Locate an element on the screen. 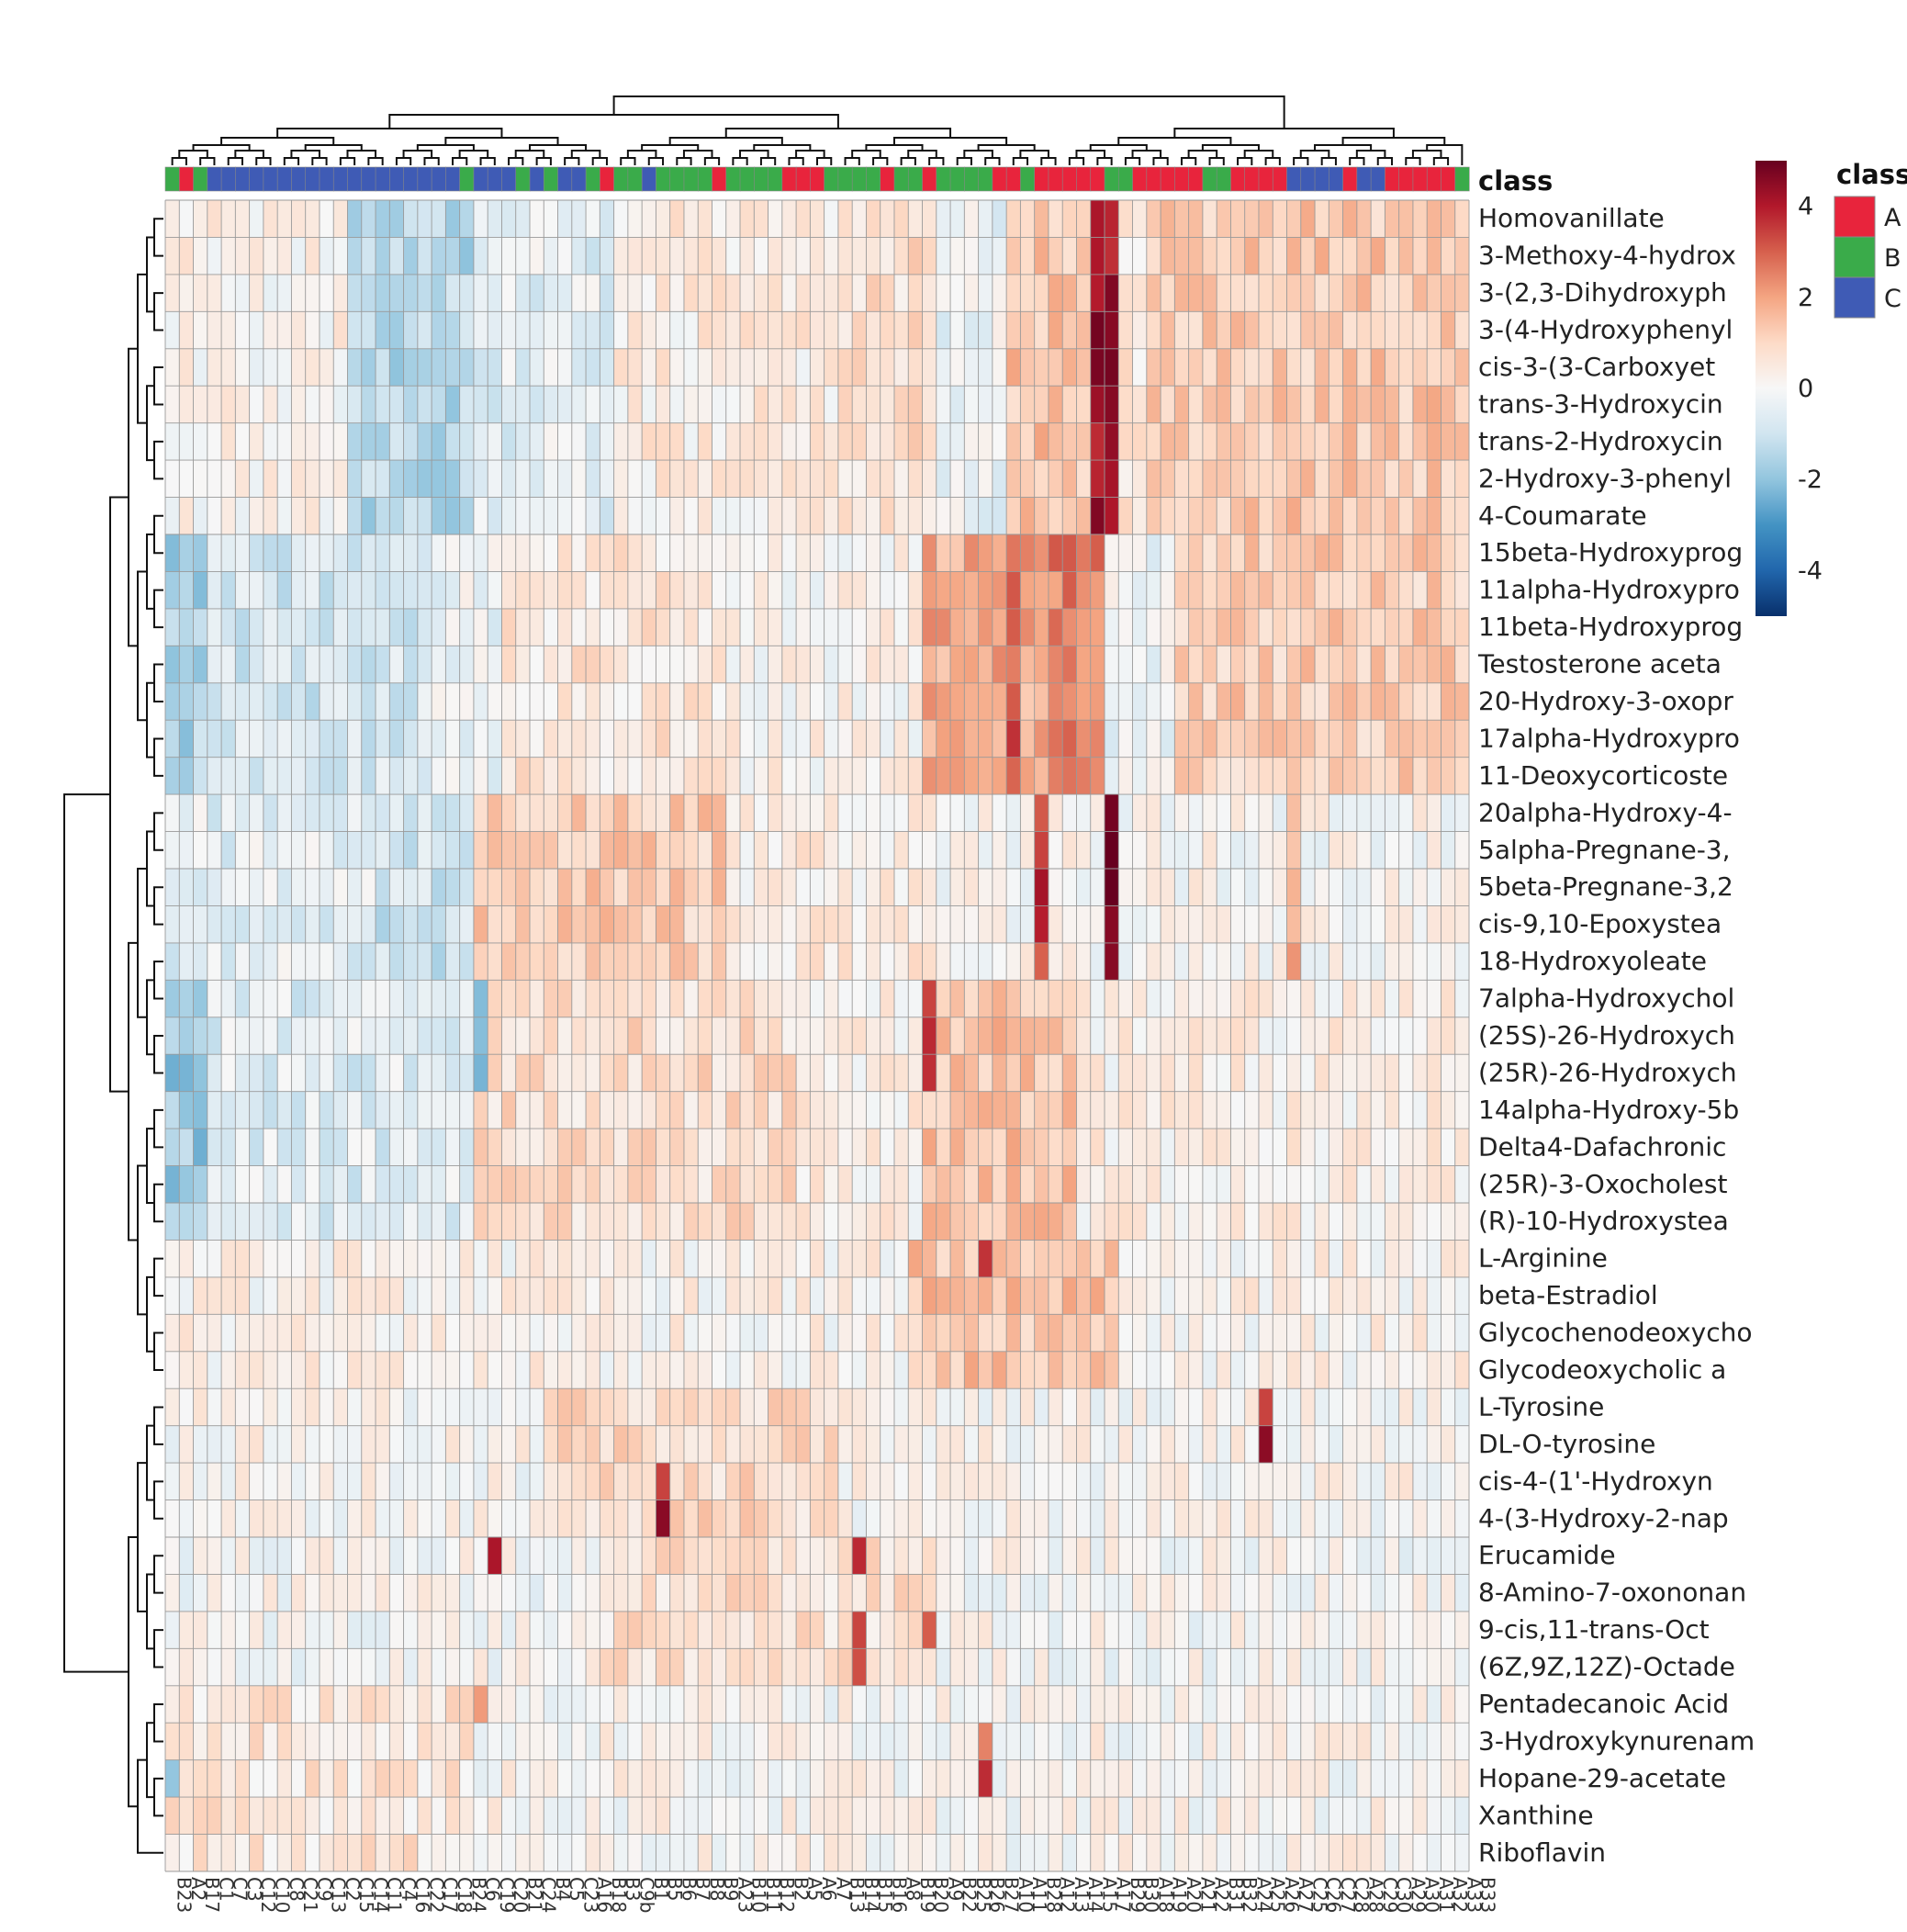 The height and width of the screenshot is (1932, 1907). row-label: (6Z,9Z,12Z)-Octade is located at coordinates (1606, 1667).